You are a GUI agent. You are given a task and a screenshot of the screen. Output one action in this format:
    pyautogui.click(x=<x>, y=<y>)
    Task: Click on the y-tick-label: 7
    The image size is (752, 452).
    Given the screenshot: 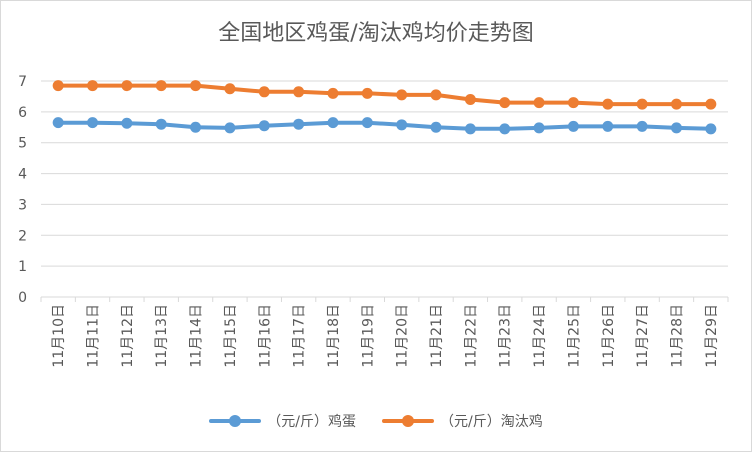 What is the action you would take?
    pyautogui.click(x=22, y=82)
    